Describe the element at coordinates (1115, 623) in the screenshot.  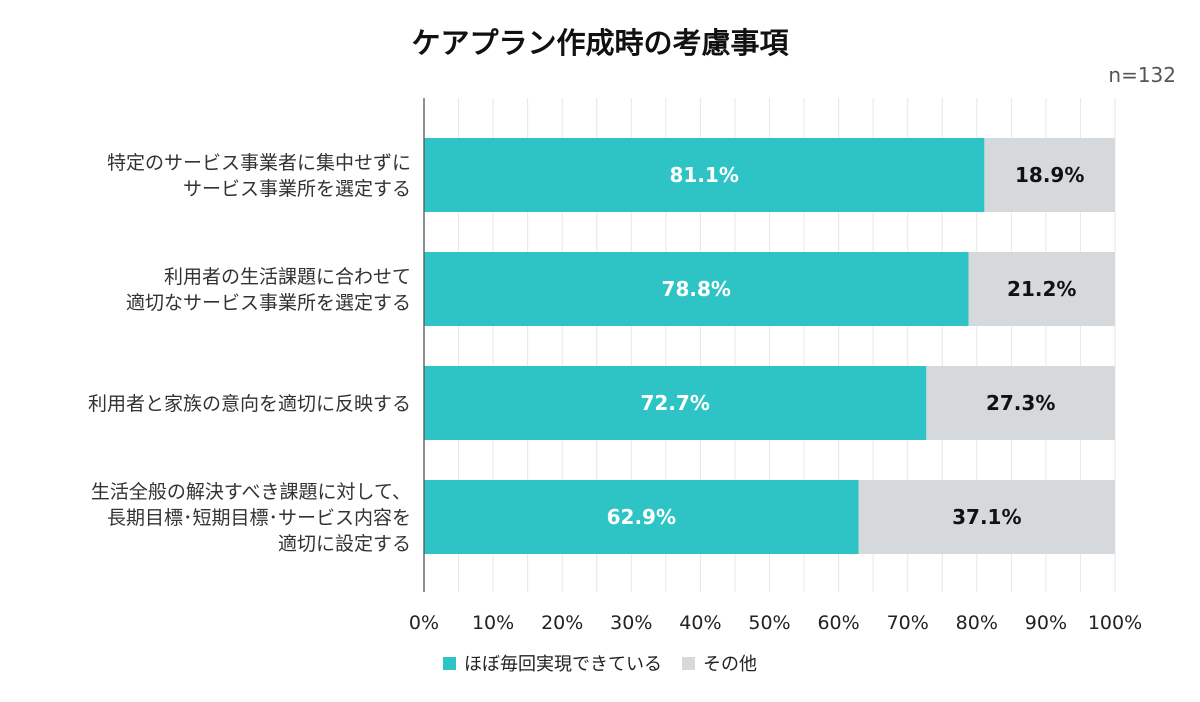
I see `x-tick-label: 100%` at that location.